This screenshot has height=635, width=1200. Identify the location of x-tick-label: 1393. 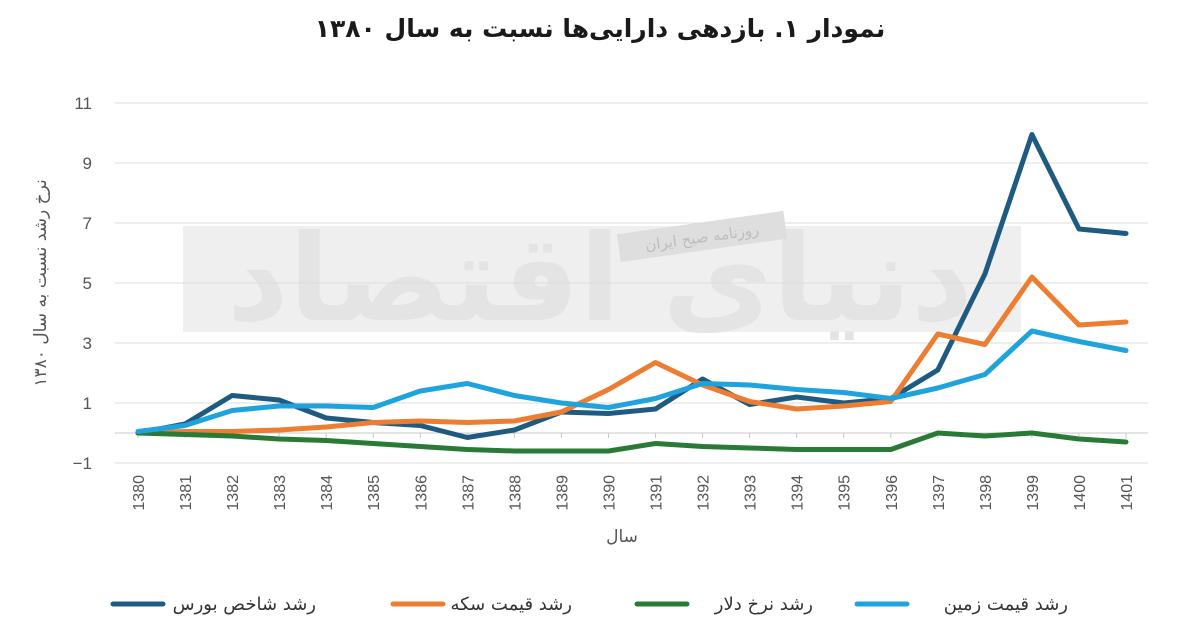
(751, 493).